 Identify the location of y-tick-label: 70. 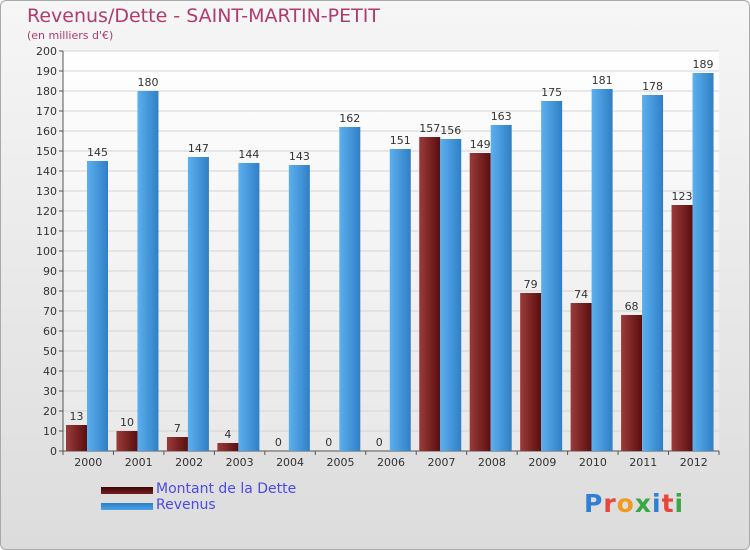
(50, 311).